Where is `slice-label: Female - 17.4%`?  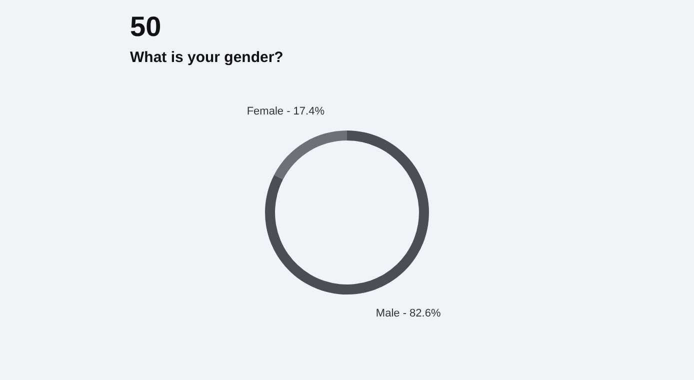
slice-label: Female - 17.4% is located at coordinates (285, 112).